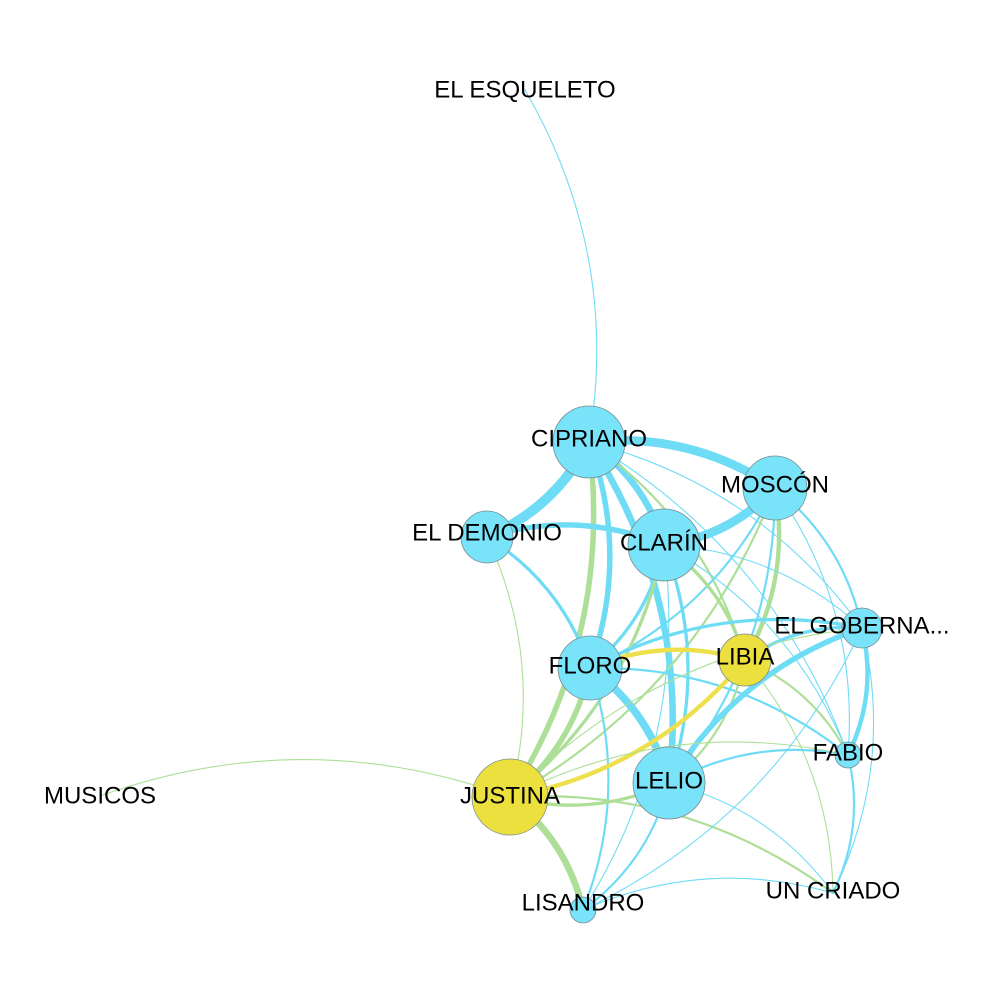 The width and height of the screenshot is (1000, 1000). I want to click on node-cipriano, so click(589, 442).